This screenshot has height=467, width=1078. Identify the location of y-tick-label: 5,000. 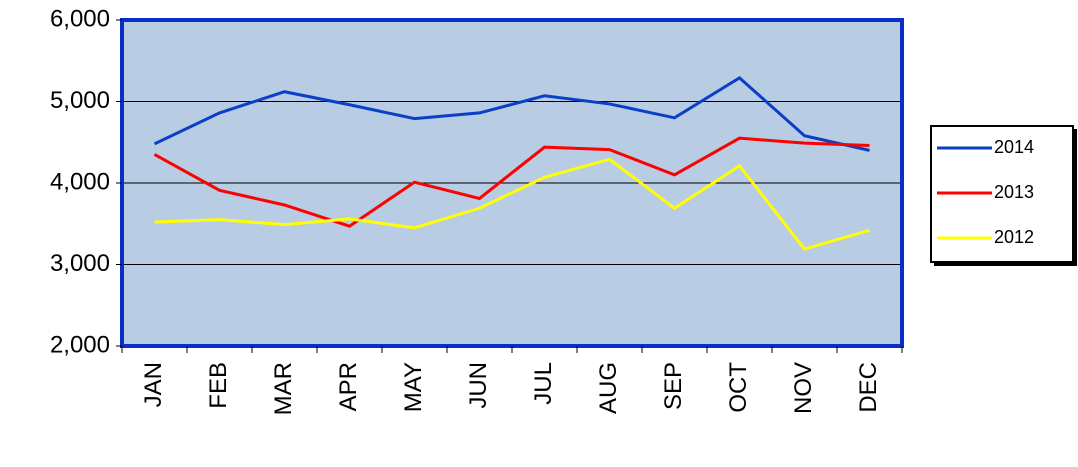
(80, 100).